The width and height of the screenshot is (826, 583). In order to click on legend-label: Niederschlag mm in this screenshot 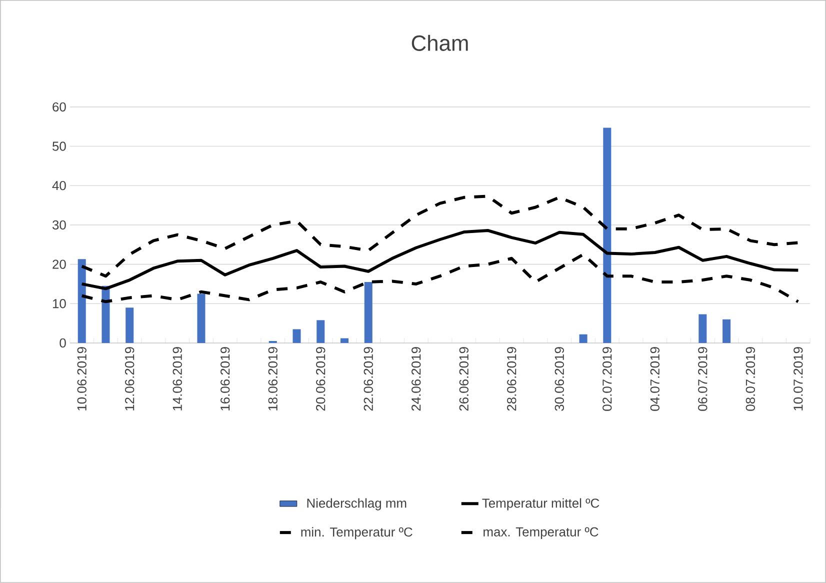, I will do `click(356, 504)`.